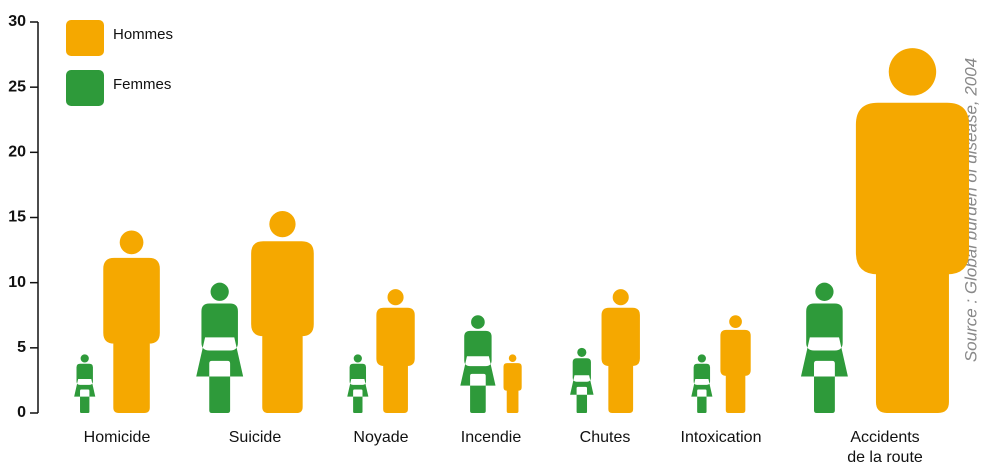  What do you see at coordinates (21, 347) in the screenshot?
I see `y-tick-label: 5` at bounding box center [21, 347].